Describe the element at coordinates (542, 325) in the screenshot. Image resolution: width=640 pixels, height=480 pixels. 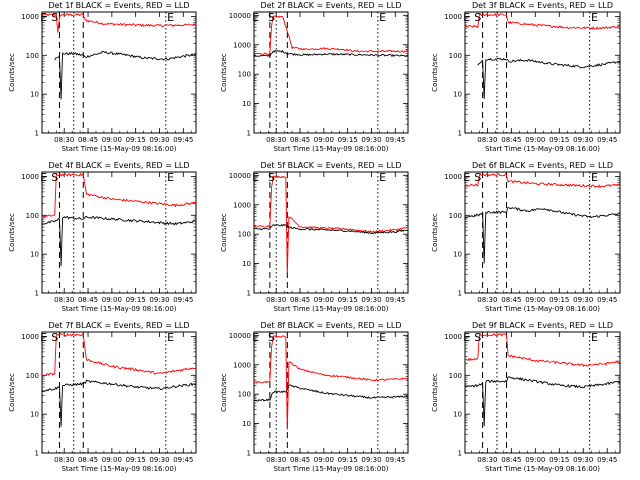
I see `chart-title: Det 9f BLACK = Events, RED = LLD` at that location.